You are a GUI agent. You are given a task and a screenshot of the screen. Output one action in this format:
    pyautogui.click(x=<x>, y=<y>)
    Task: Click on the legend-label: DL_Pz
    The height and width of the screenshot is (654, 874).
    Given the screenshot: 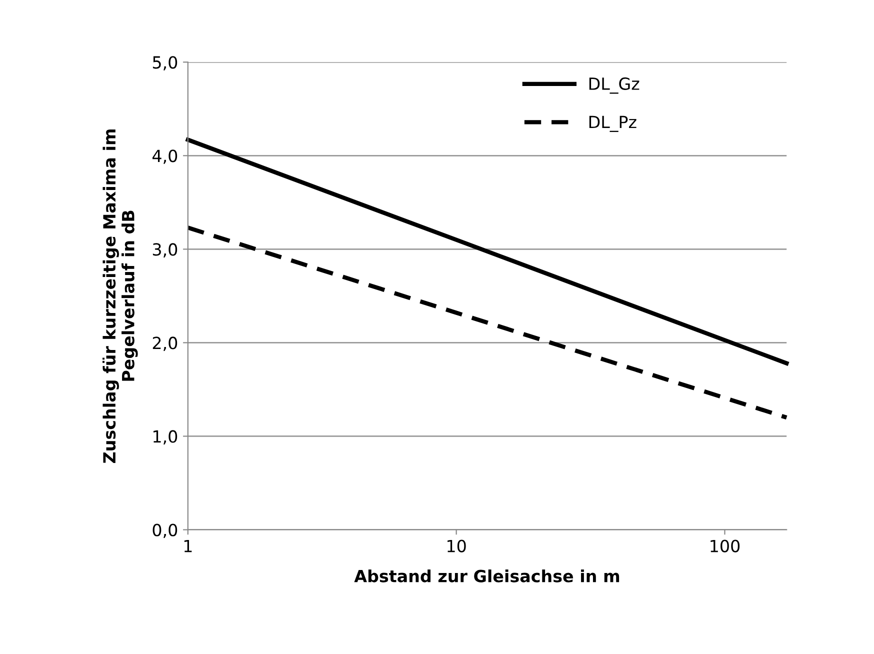 What is the action you would take?
    pyautogui.click(x=612, y=124)
    